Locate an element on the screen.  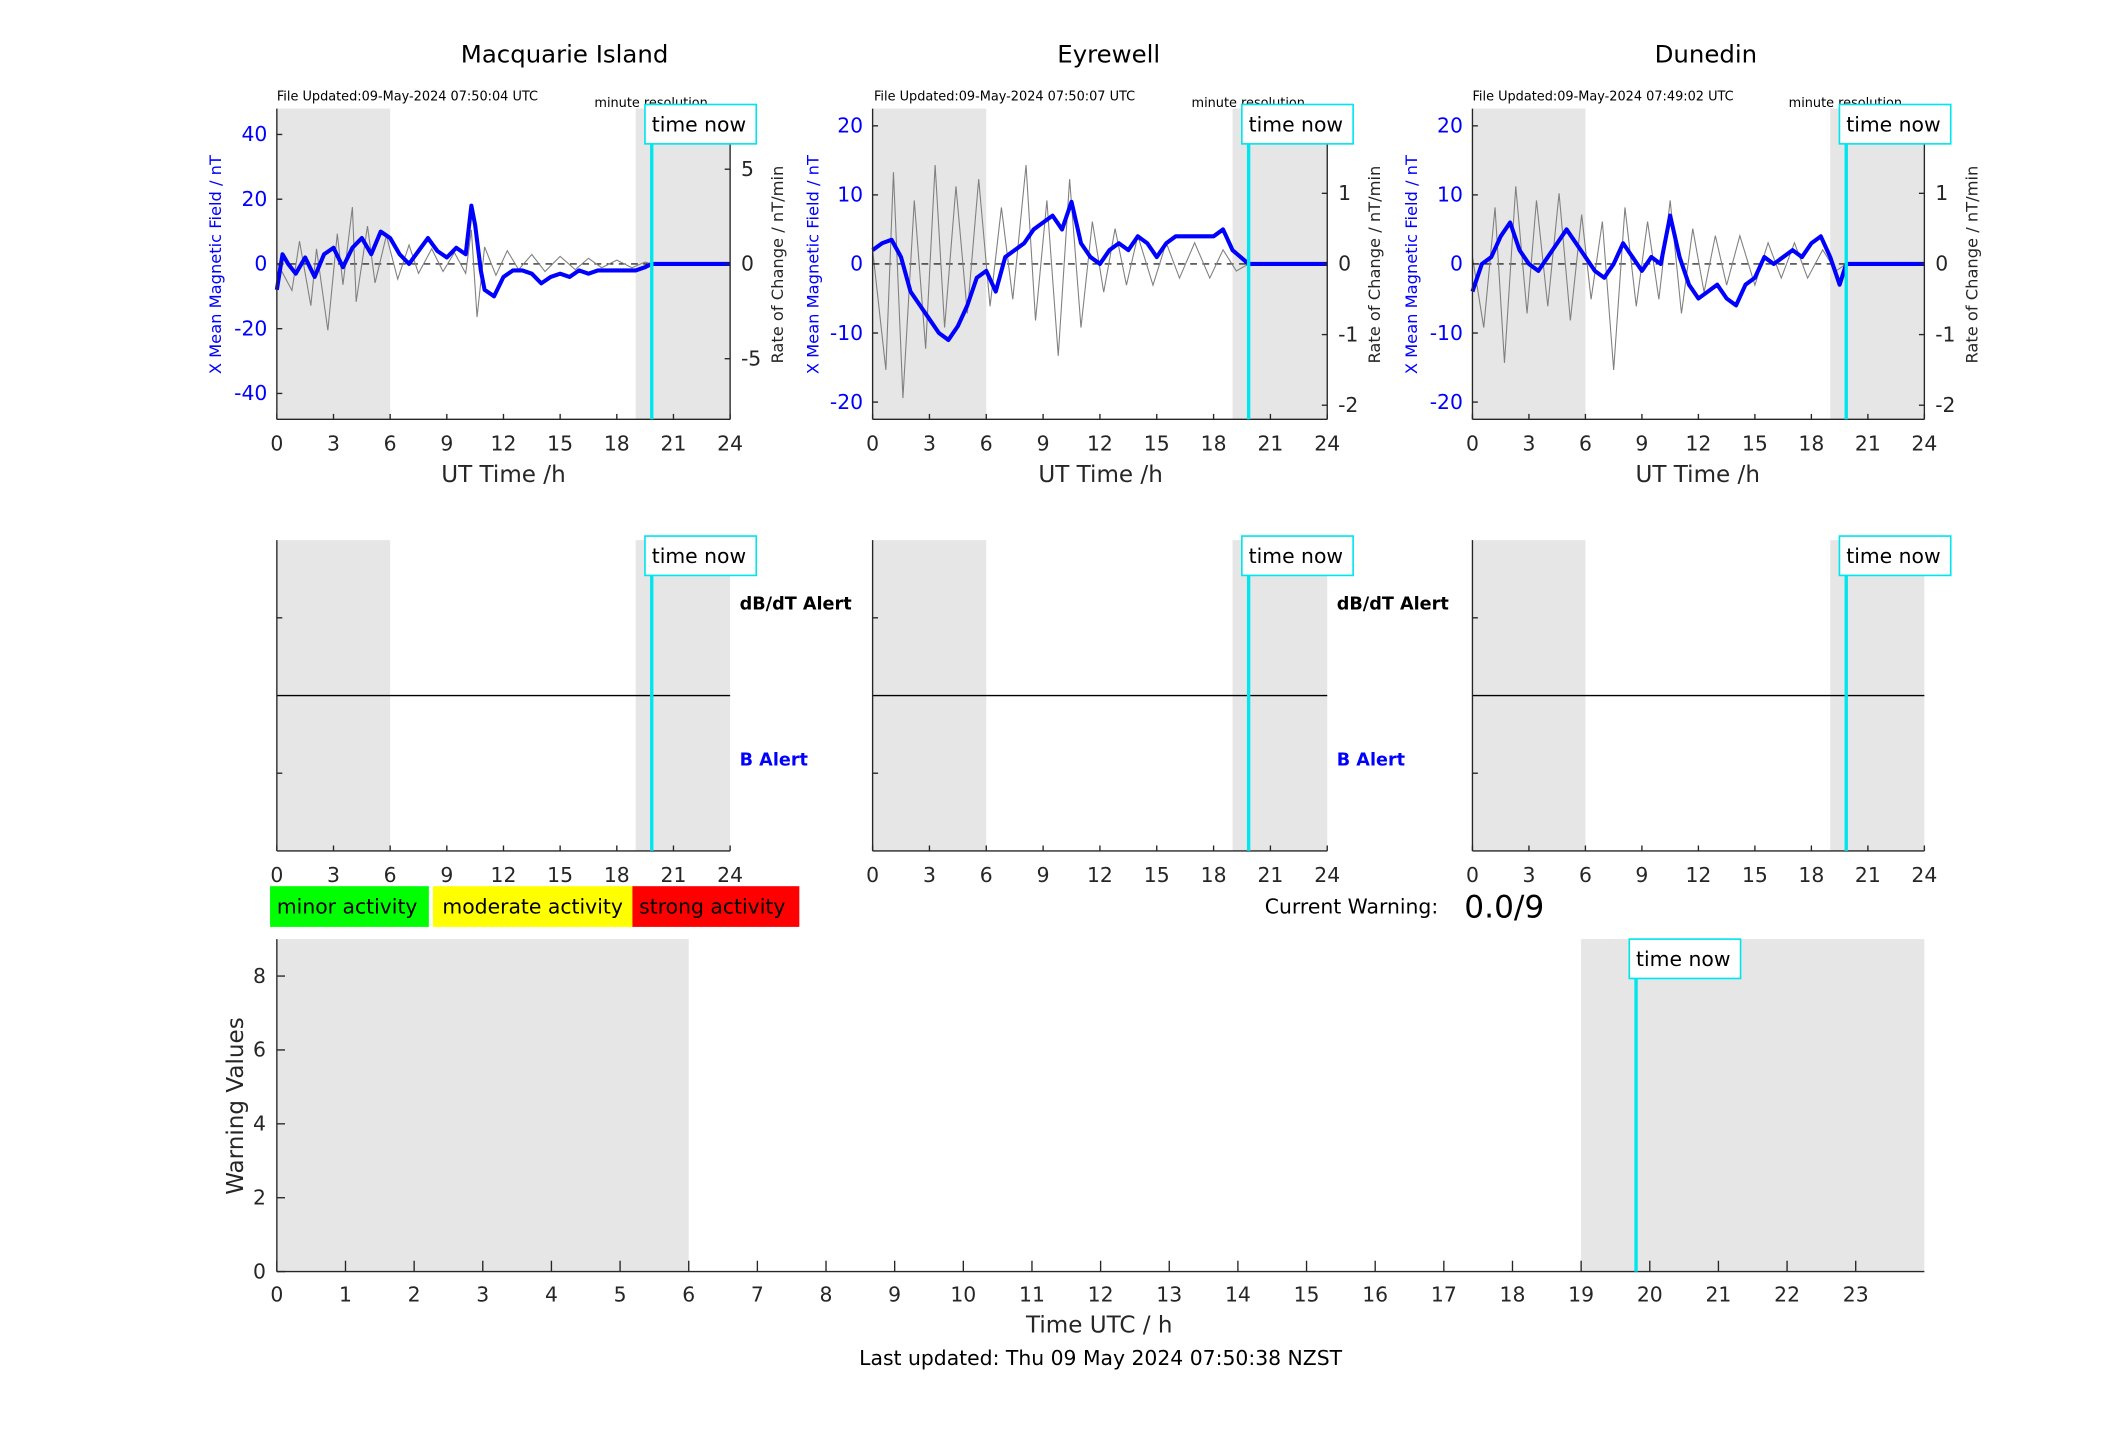
x-tick-label: 20 is located at coordinates (1650, 1294).